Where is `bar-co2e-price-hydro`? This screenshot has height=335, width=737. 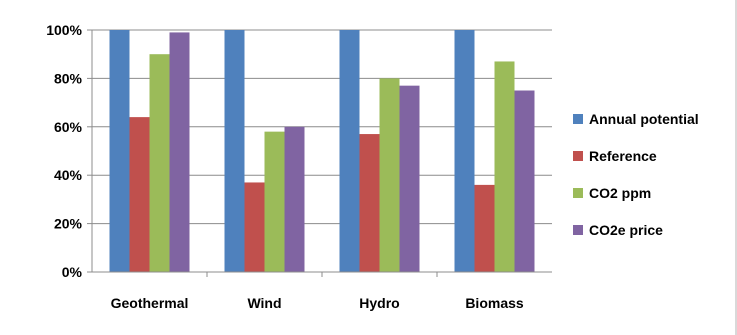 bar-co2e-price-hydro is located at coordinates (409, 178).